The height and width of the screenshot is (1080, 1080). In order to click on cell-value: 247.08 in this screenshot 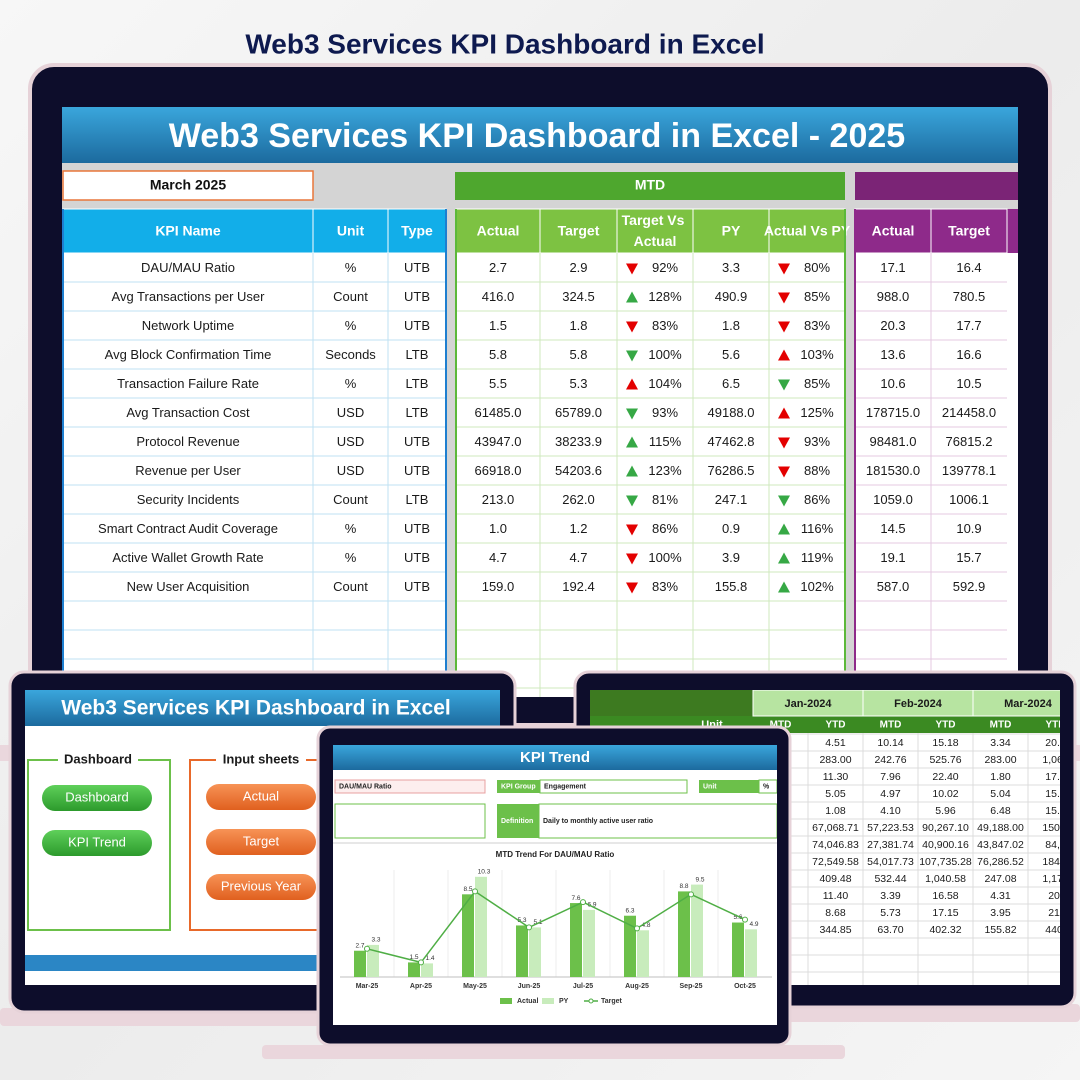, I will do `click(1000, 879)`.